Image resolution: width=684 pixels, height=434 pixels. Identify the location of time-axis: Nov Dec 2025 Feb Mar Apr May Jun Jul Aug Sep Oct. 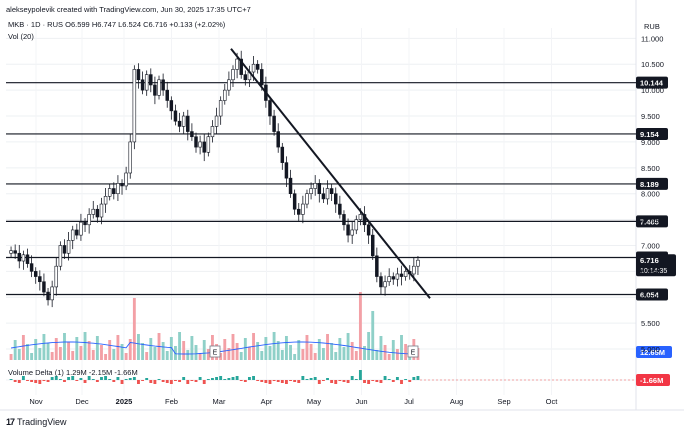
(293, 401).